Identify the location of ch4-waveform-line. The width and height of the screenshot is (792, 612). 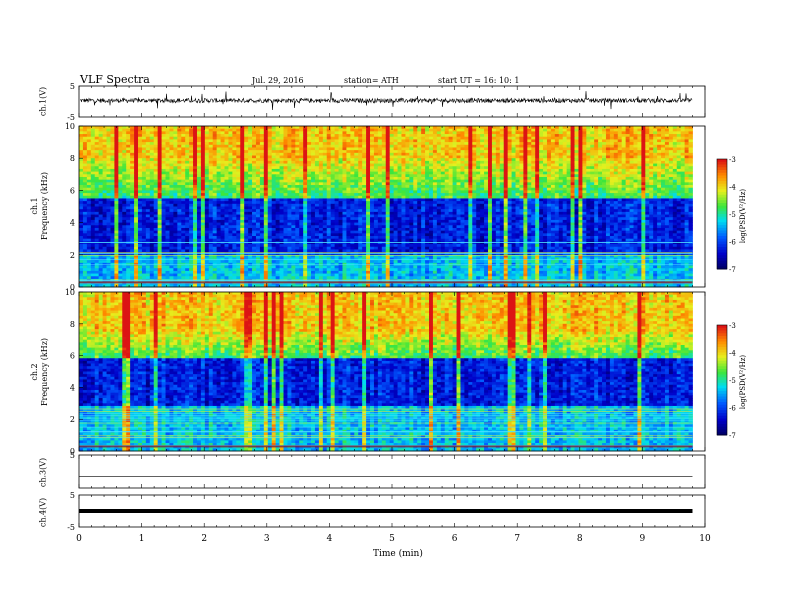
(385, 511).